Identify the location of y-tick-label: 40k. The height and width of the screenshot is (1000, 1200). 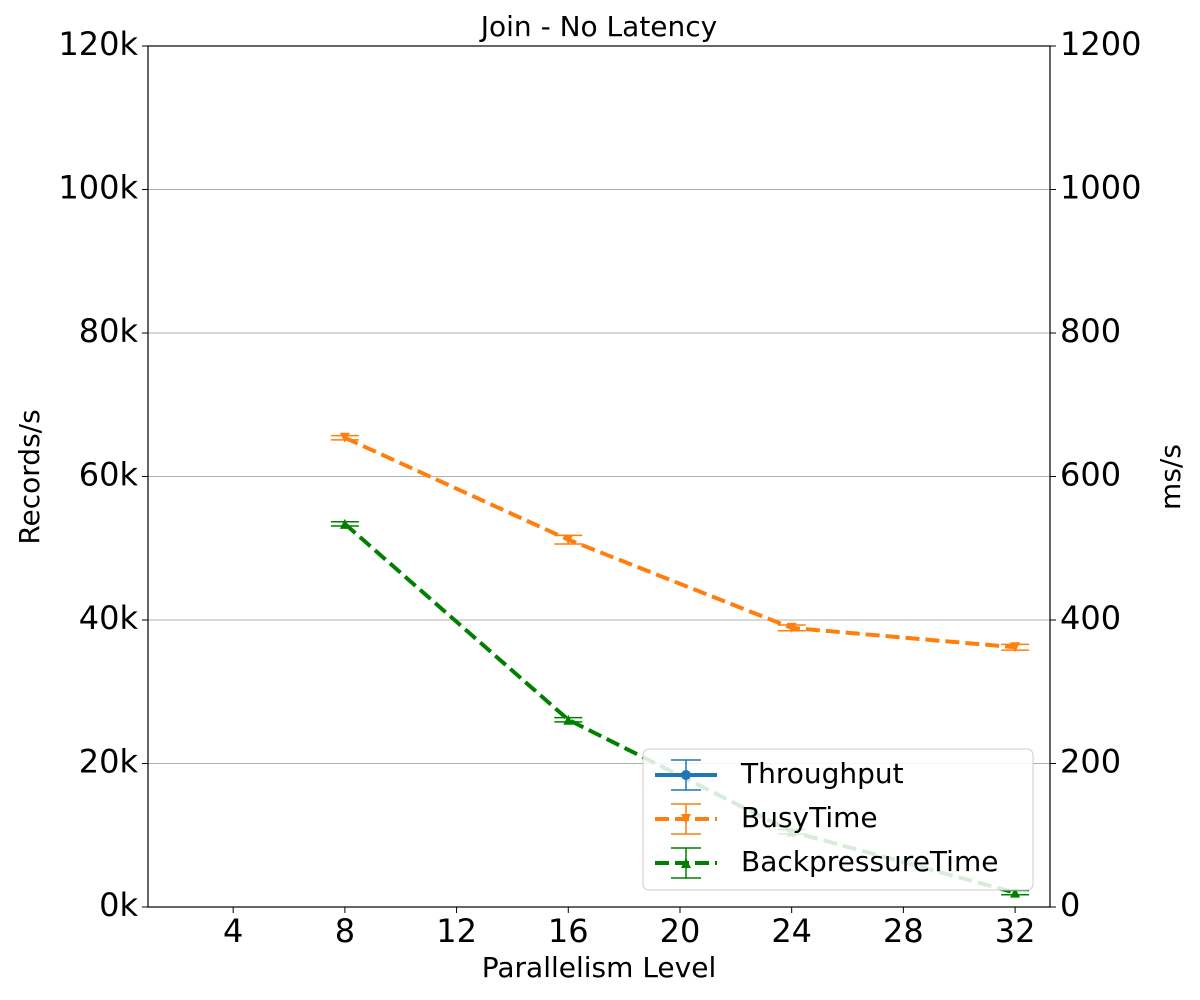
(109, 618).